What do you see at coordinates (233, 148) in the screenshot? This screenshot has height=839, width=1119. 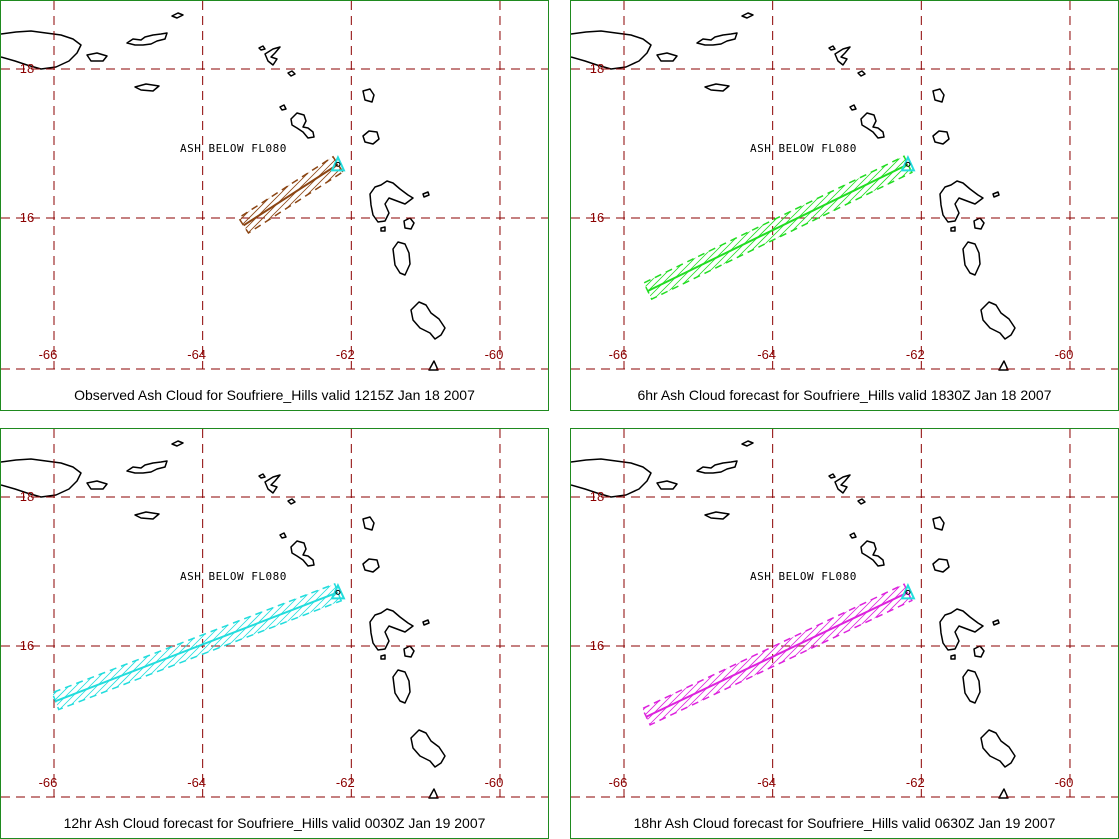 I see `ash-altitude-annotation: ASH BELOW FL080` at bounding box center [233, 148].